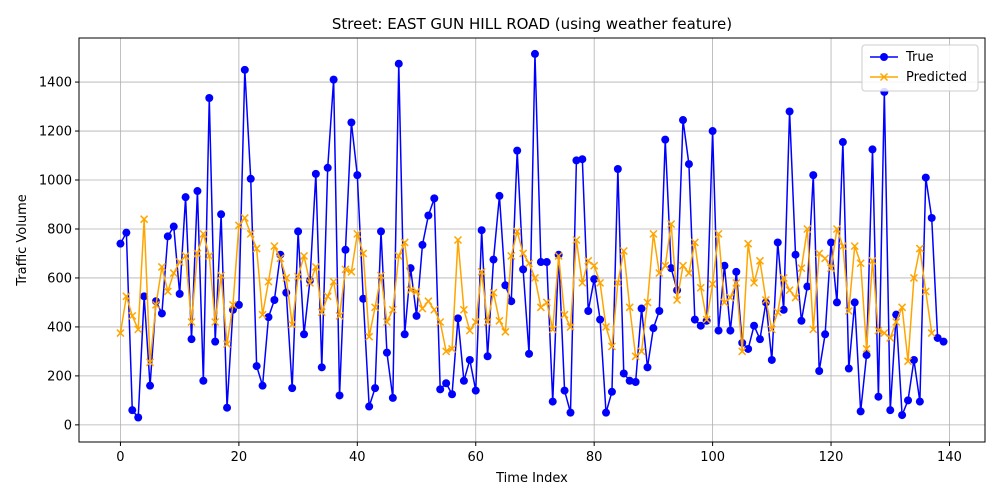  I want to click on y-axis-label: Traffic Volume, so click(22, 240).